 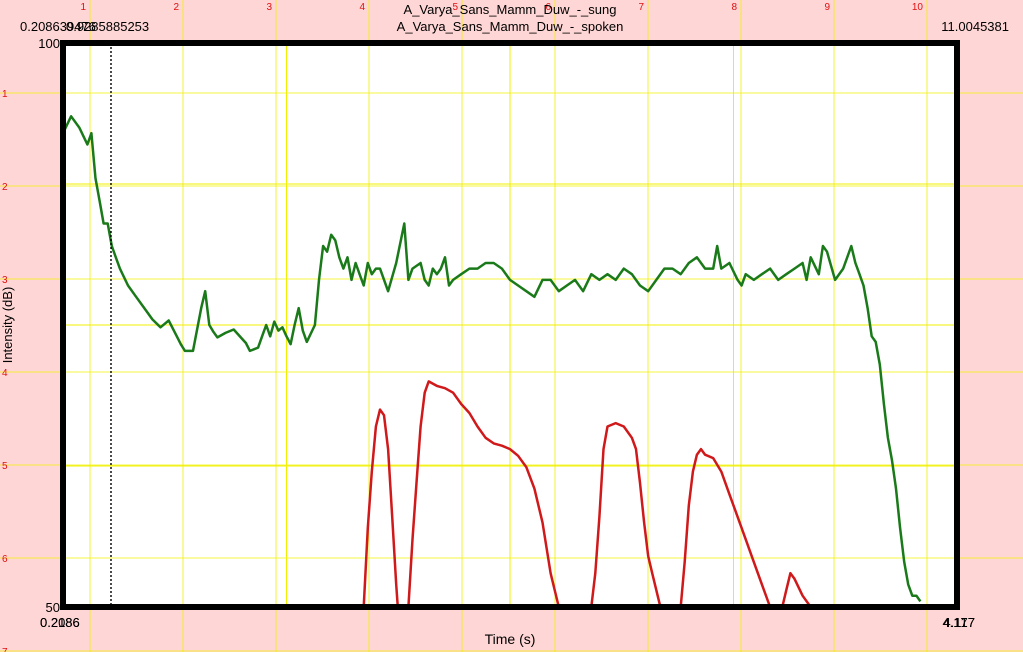 What do you see at coordinates (975, 26) in the screenshot?
I see `top-right-label: 11.0045381` at bounding box center [975, 26].